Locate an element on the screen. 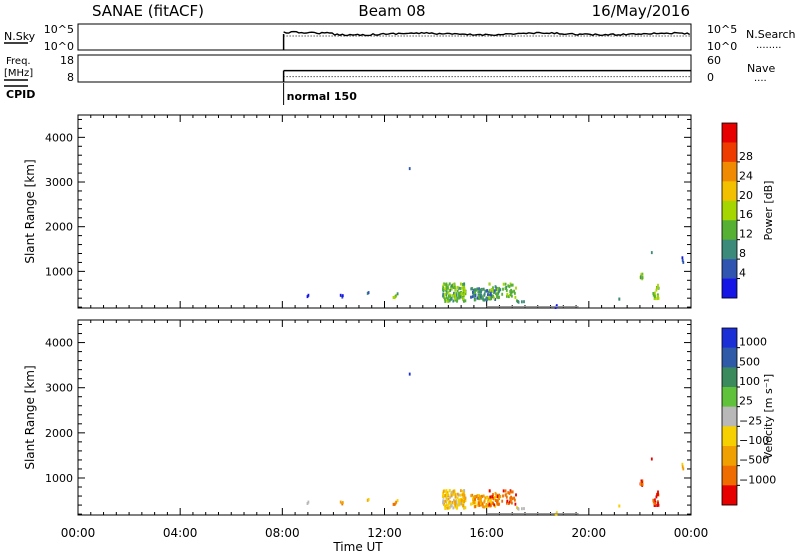  colorbar-tick-label: 28 is located at coordinates (746, 156).